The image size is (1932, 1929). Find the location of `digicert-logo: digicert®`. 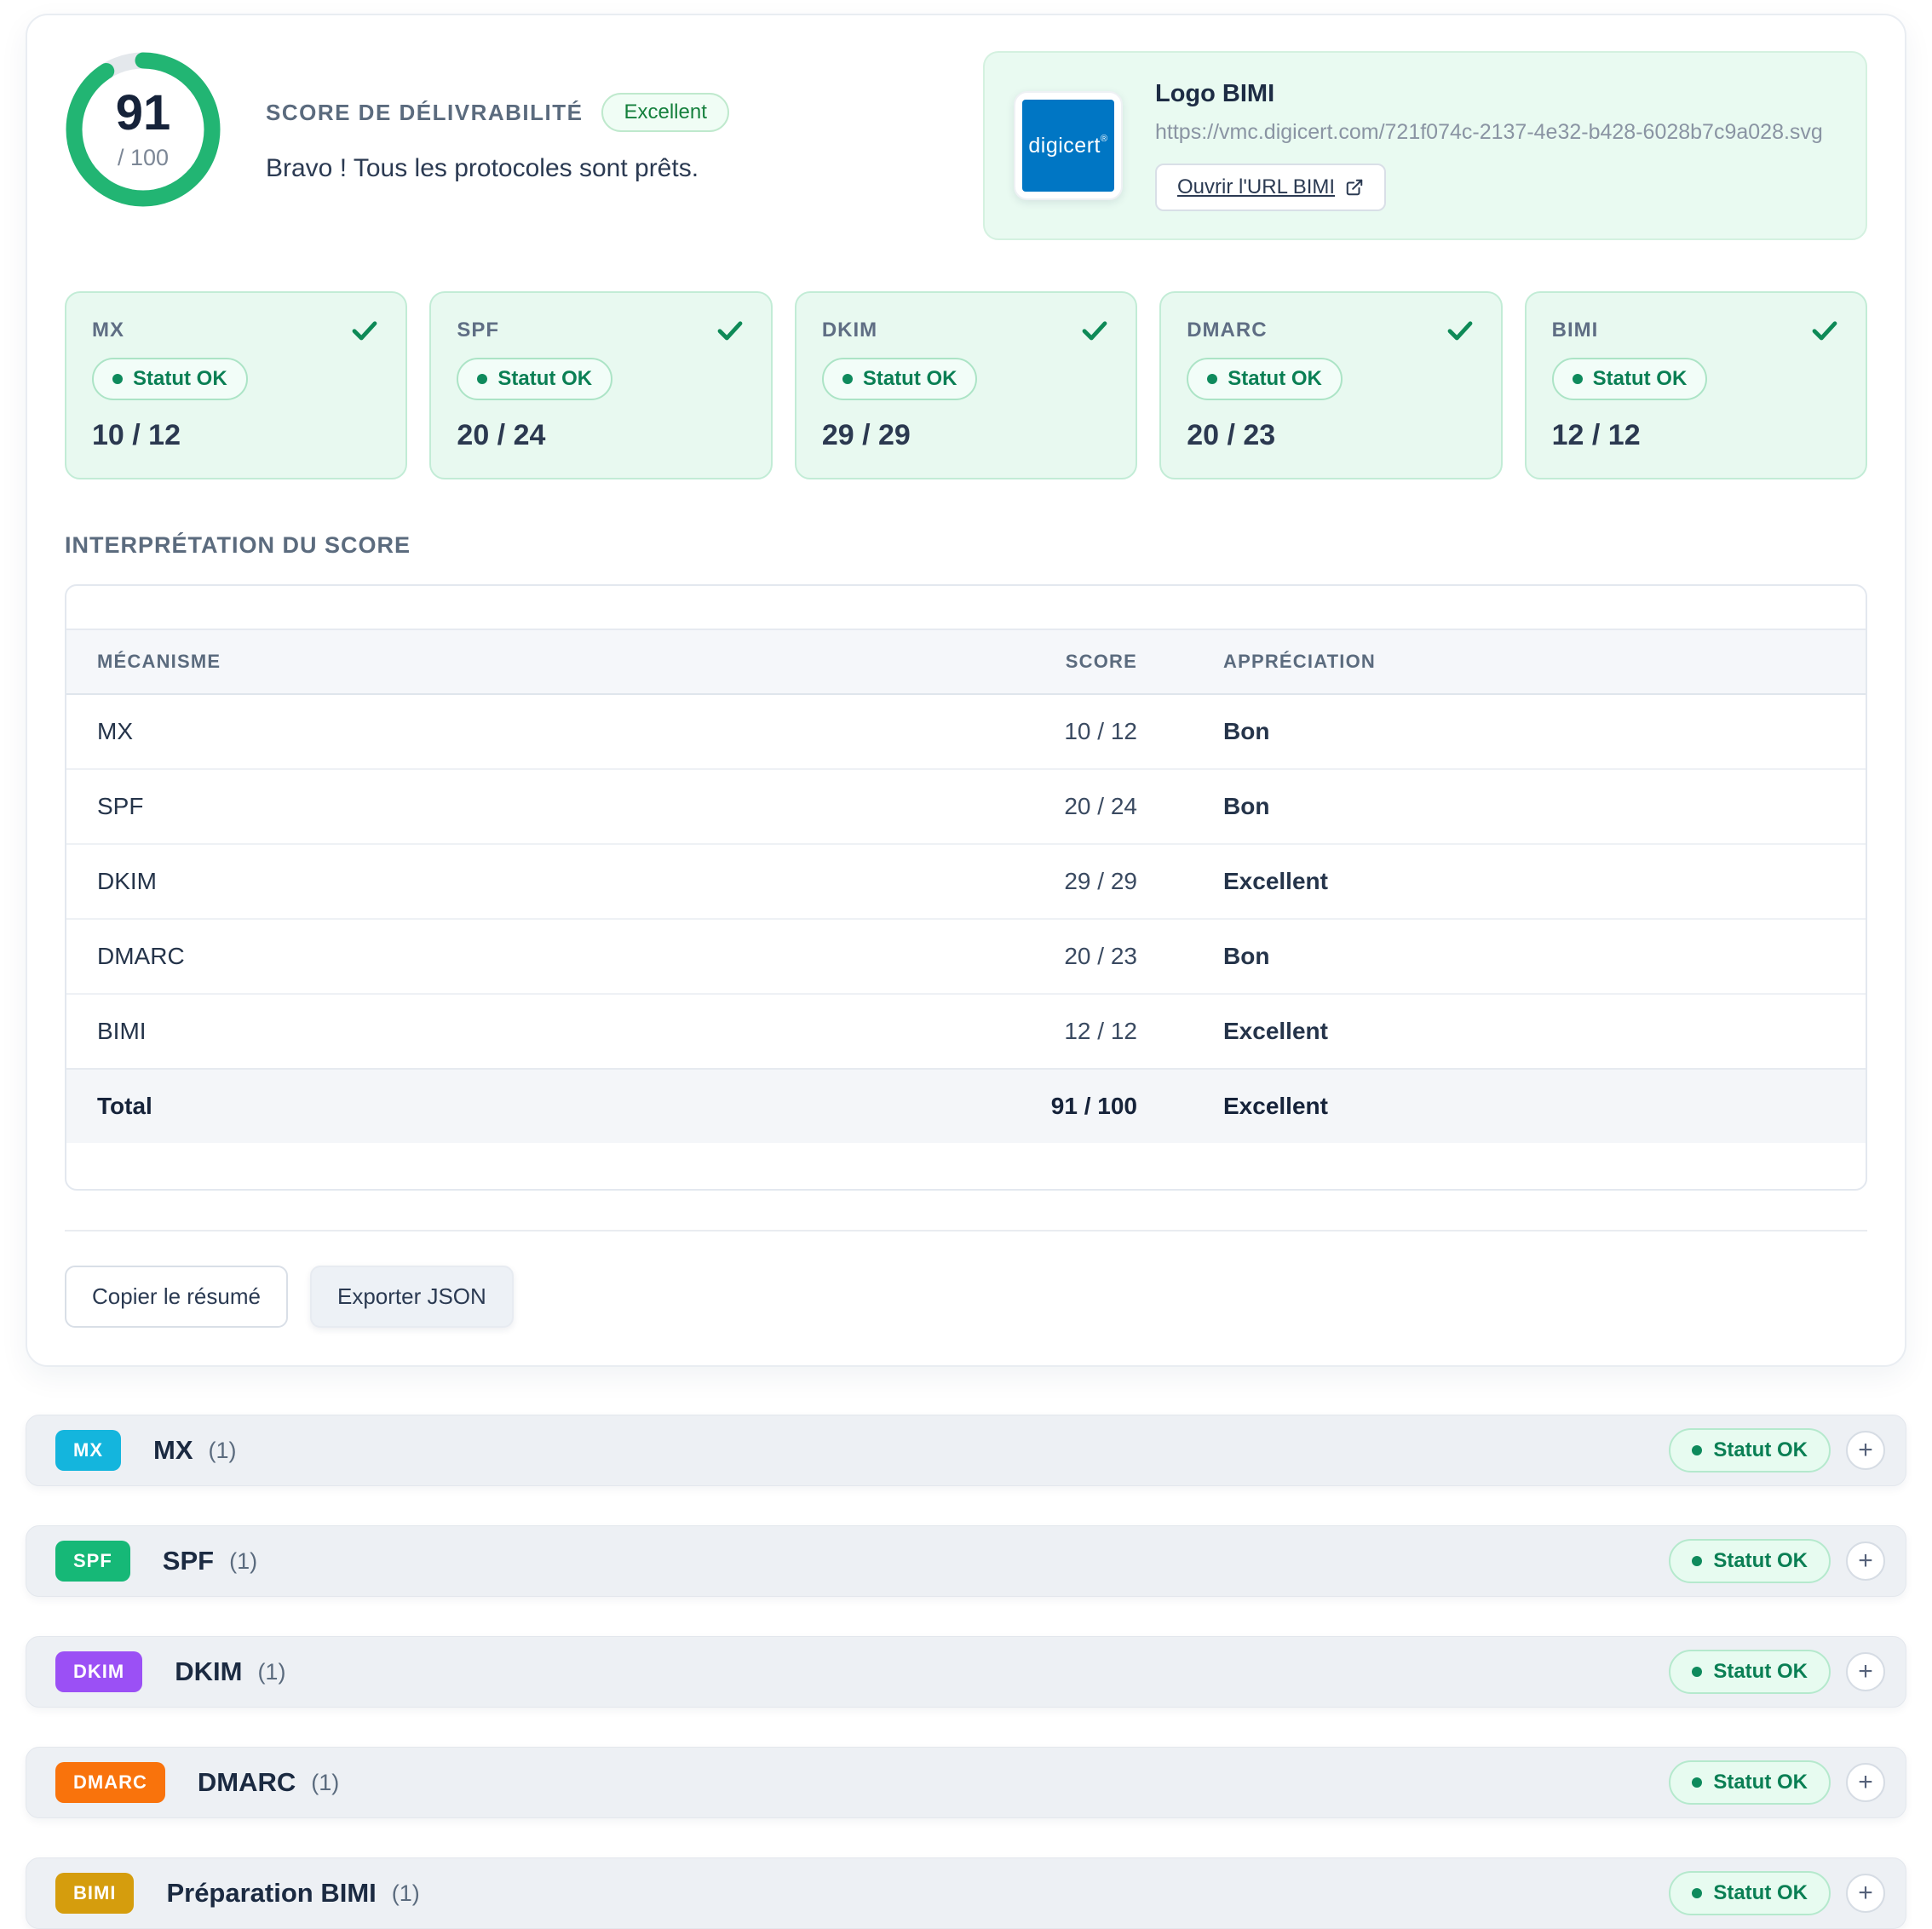

digicert-logo: digicert® is located at coordinates (1068, 146).